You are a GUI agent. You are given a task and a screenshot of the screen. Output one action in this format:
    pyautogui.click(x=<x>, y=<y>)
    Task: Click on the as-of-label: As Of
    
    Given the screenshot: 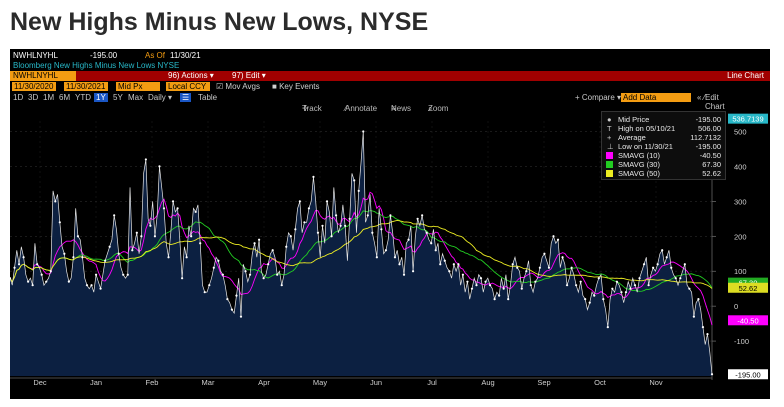 What is the action you would take?
    pyautogui.click(x=155, y=55)
    